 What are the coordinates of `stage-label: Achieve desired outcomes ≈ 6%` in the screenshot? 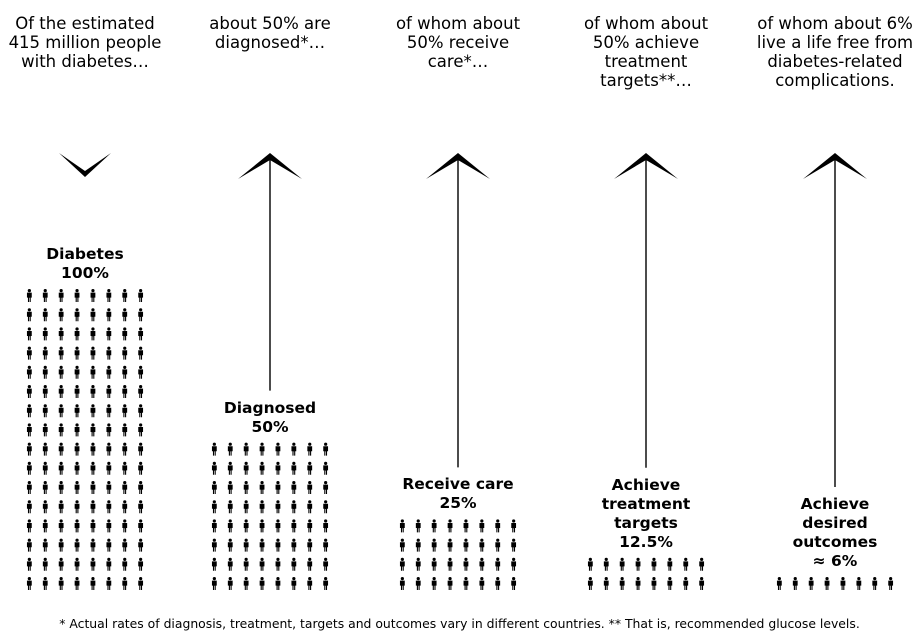 It's located at (835, 532).